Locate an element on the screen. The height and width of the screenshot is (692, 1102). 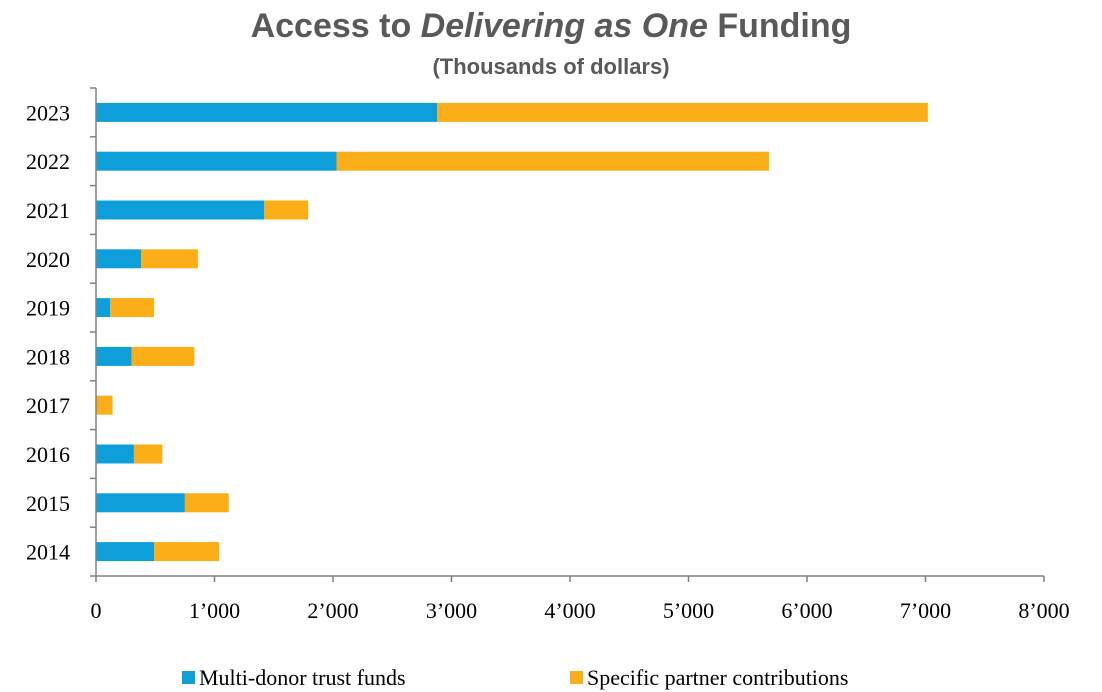
chart-subtitle: (Thousands of dollars) is located at coordinates (551, 66).